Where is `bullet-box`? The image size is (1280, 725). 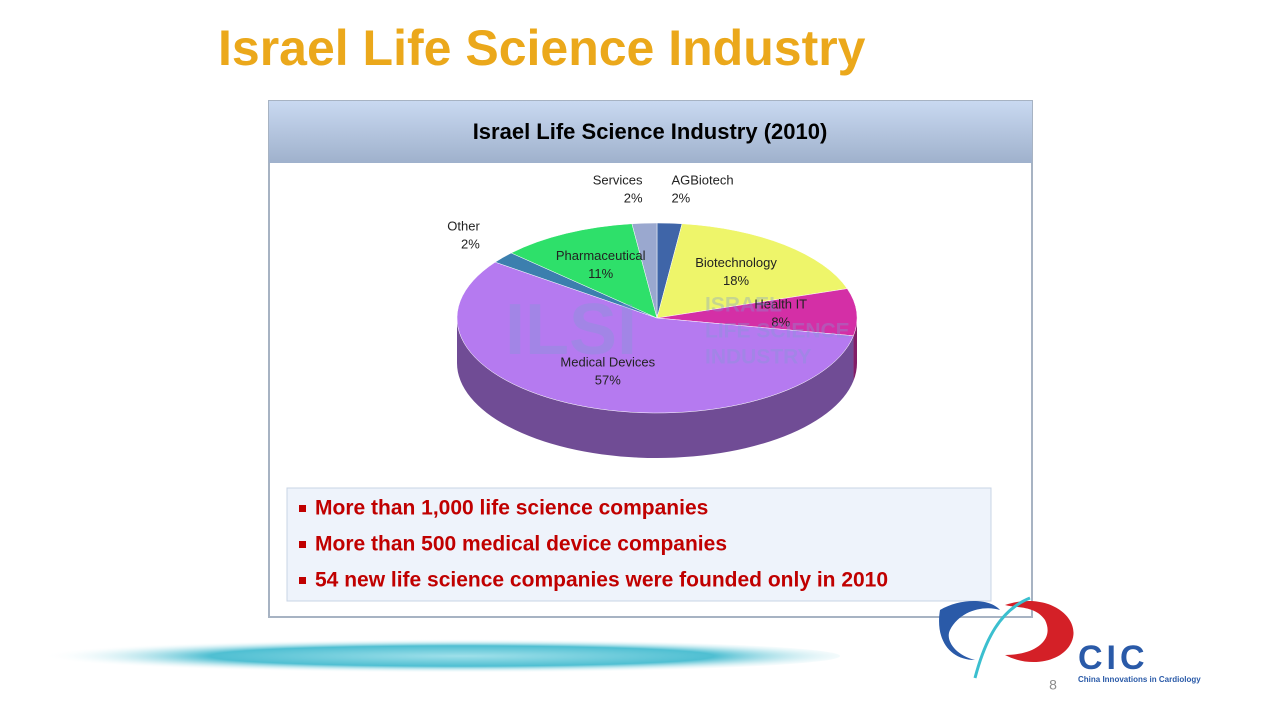 bullet-box is located at coordinates (639, 544).